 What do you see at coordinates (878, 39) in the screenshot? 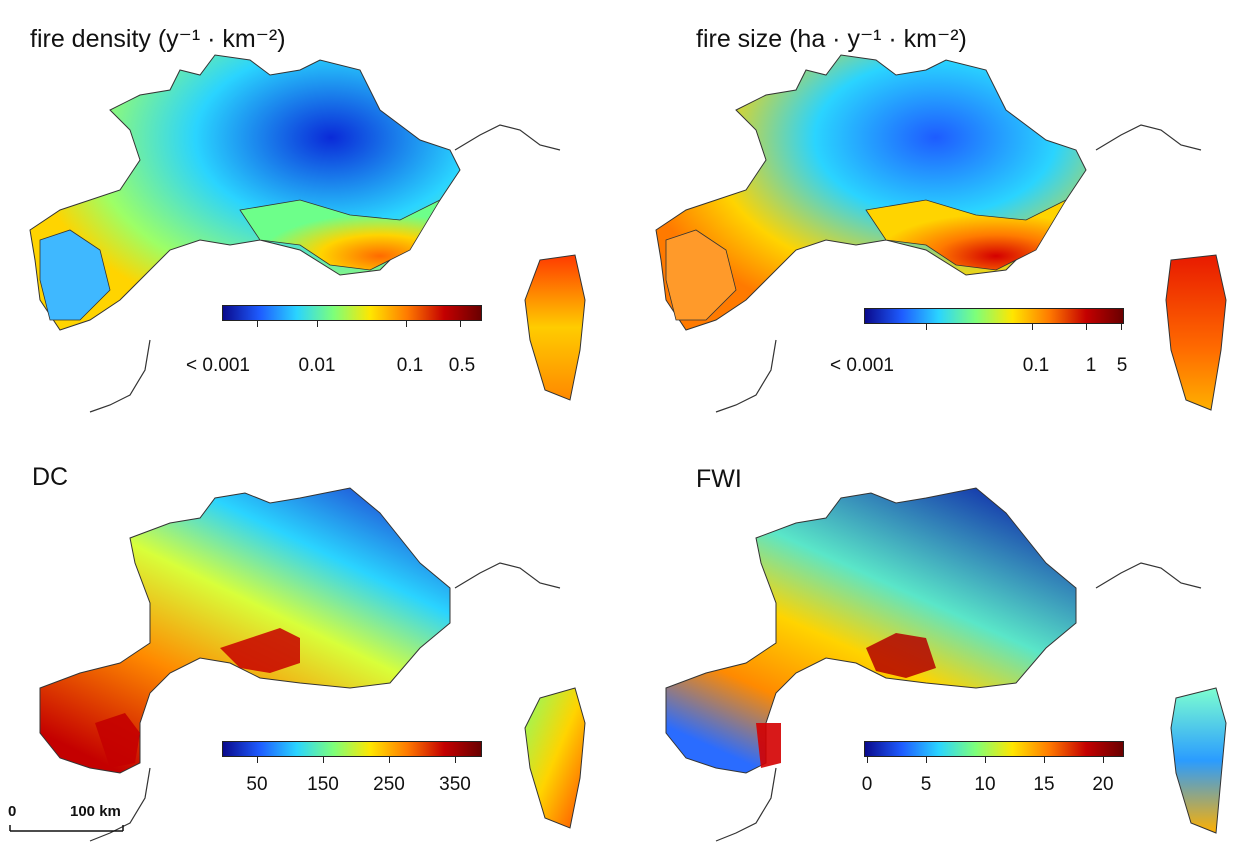
I see `title-unit: (ha · y⁻¹ · km⁻²)` at bounding box center [878, 39].